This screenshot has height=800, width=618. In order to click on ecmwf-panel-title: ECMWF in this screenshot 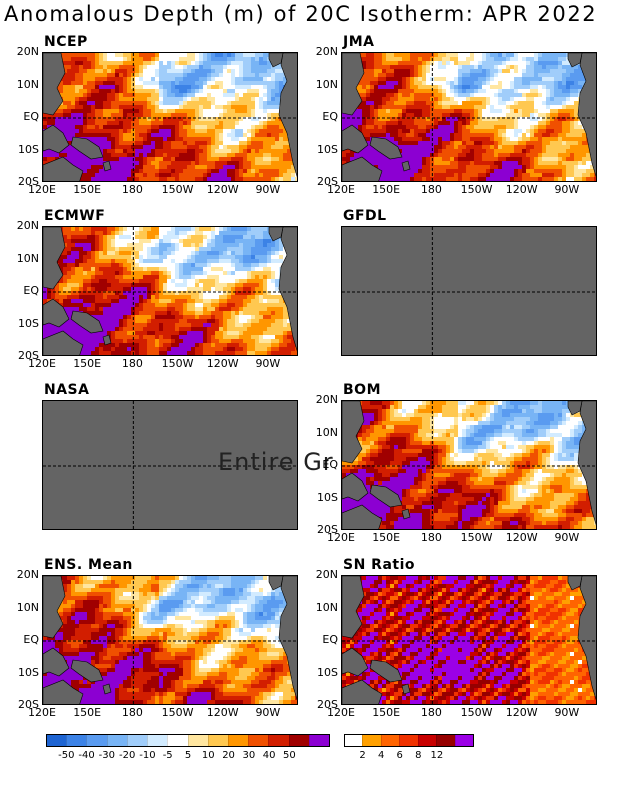, I will do `click(75, 216)`.